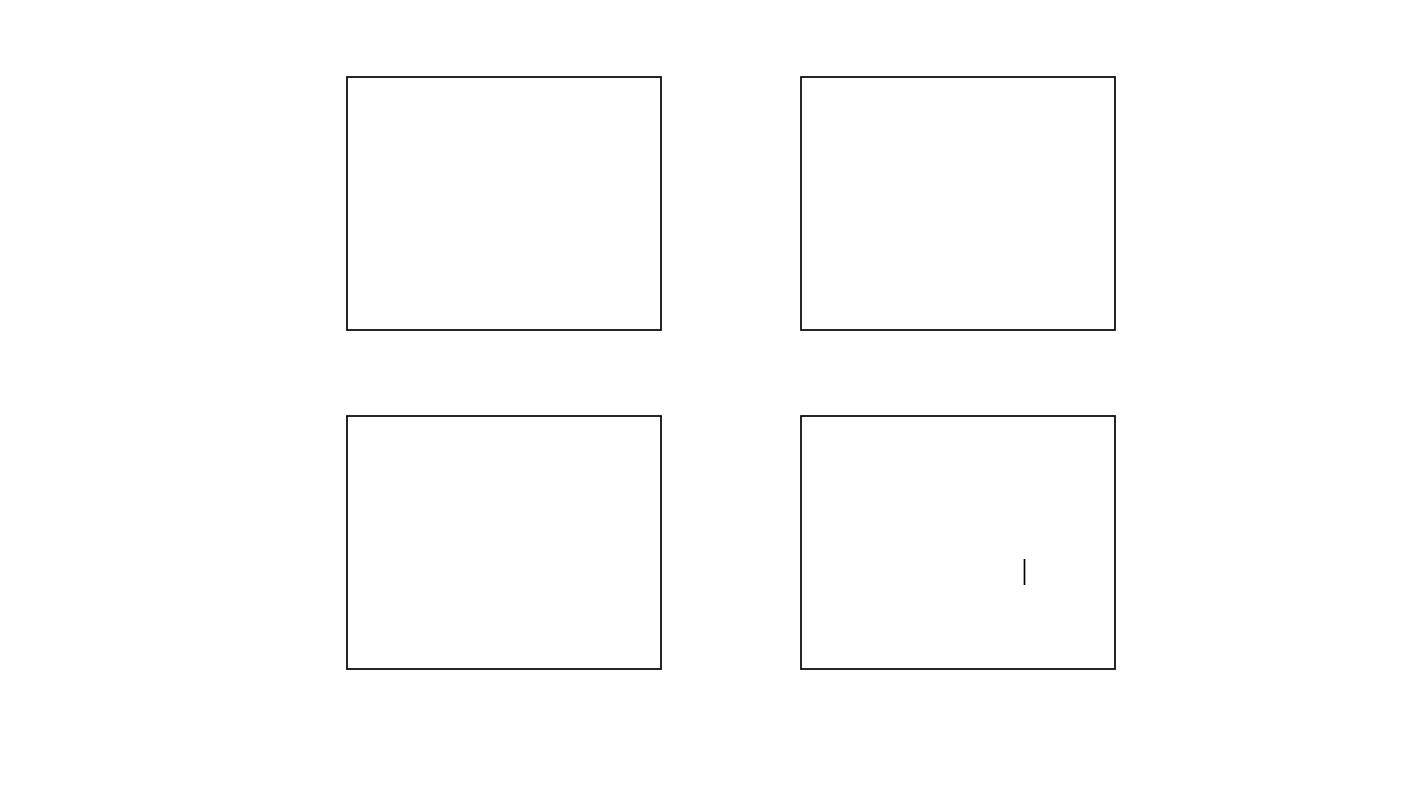 The image size is (1415, 796). I want to click on subplot-02hz, so click(941, 561).